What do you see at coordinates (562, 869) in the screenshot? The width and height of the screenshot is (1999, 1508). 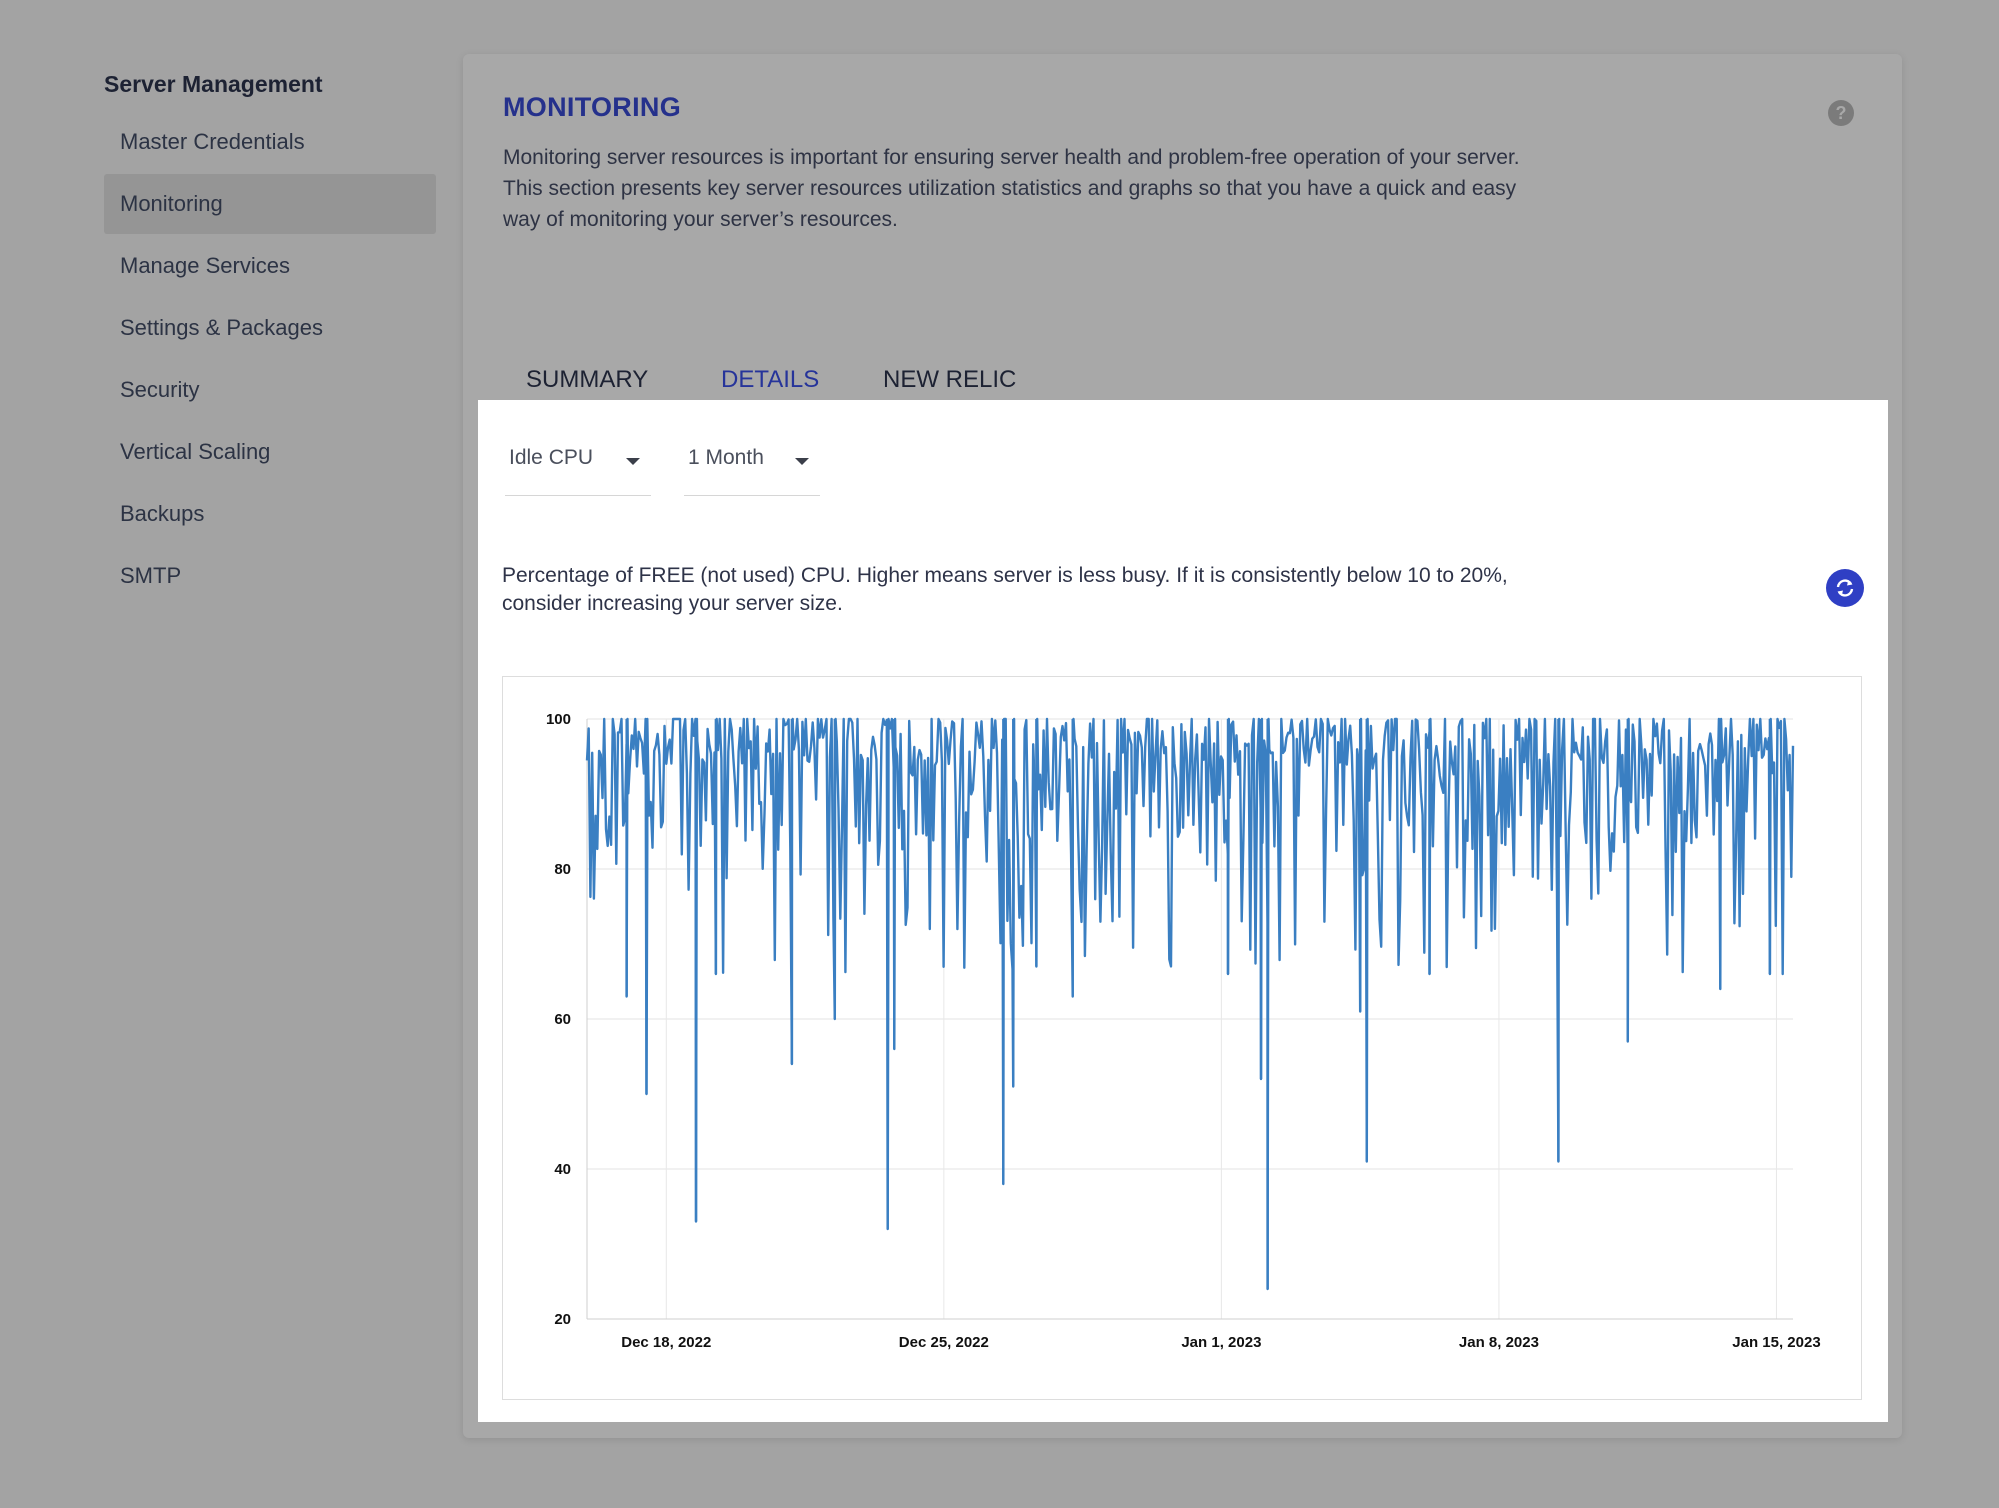 I see `y-tick-label: 80` at bounding box center [562, 869].